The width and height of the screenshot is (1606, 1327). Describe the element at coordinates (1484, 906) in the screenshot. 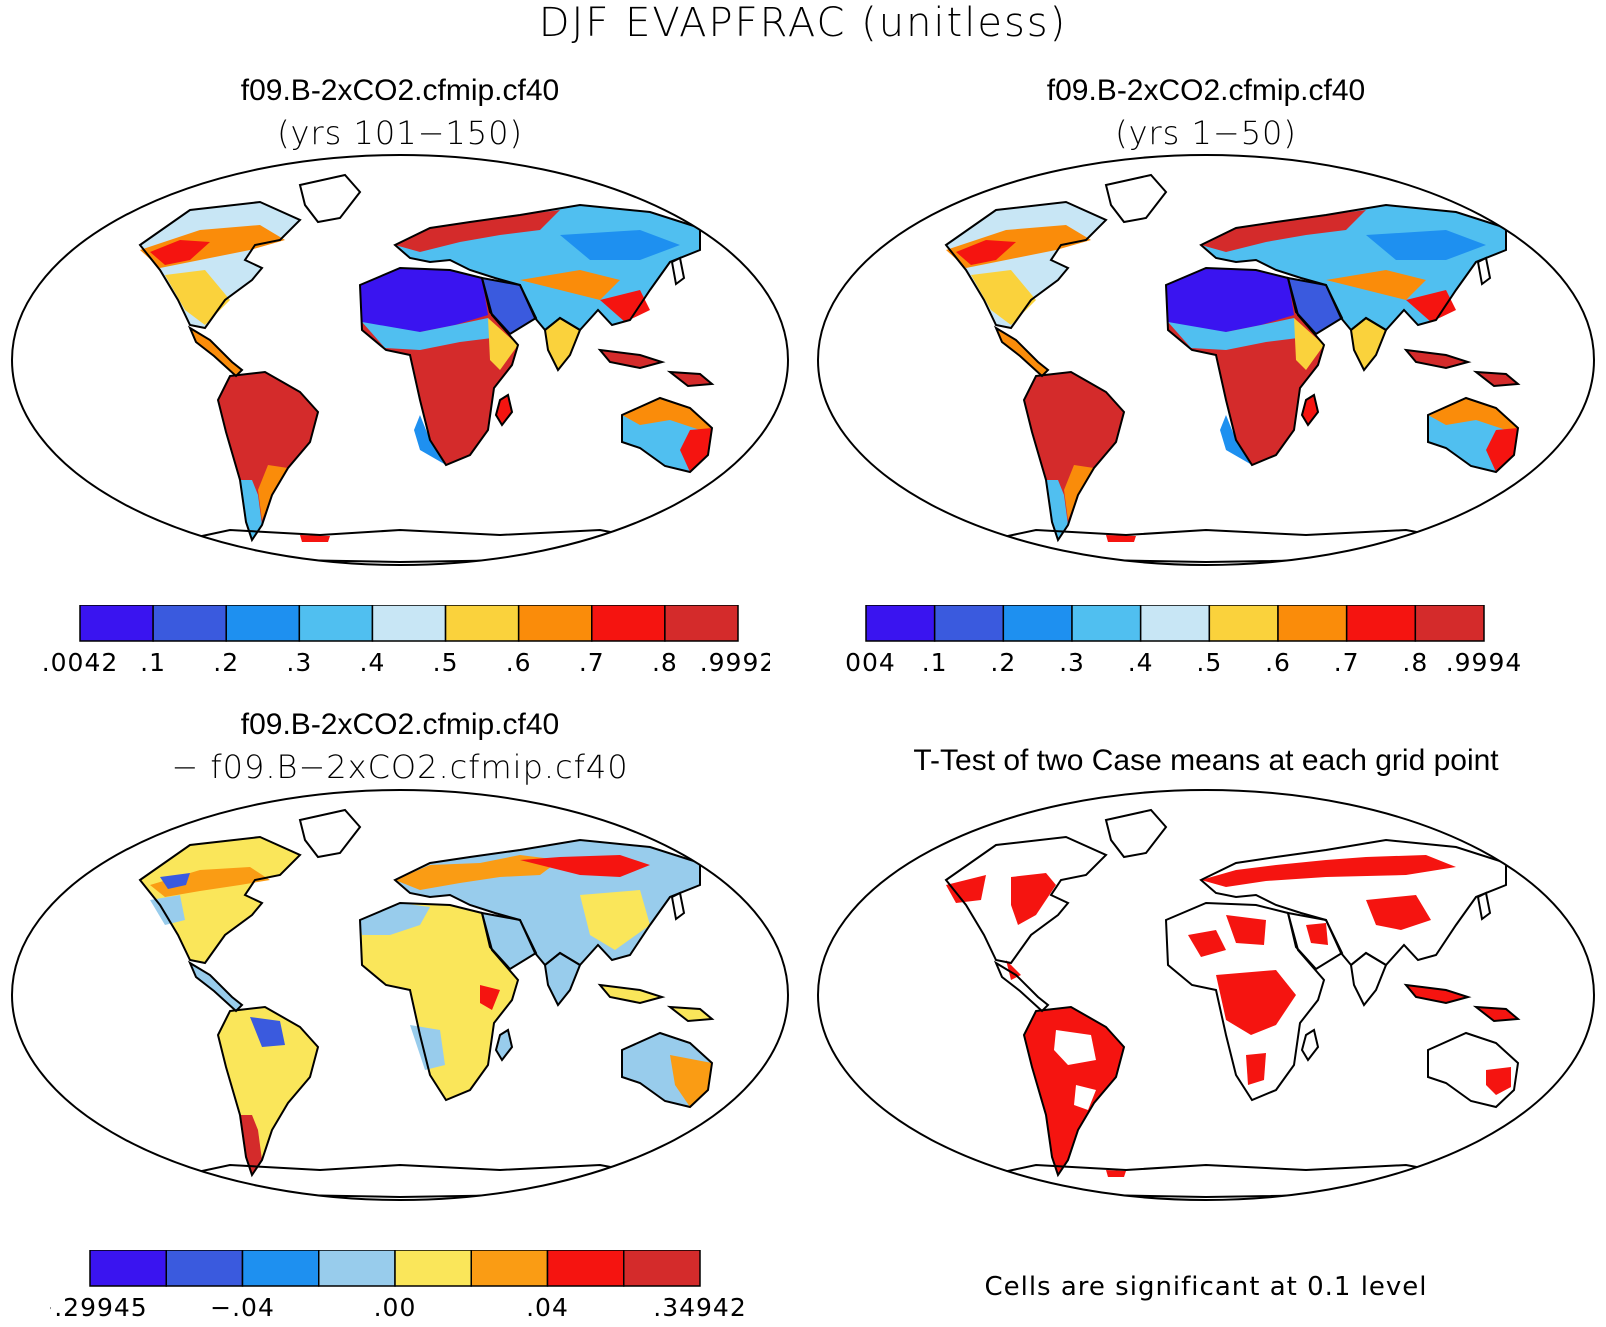

I see `coastline-japan` at that location.